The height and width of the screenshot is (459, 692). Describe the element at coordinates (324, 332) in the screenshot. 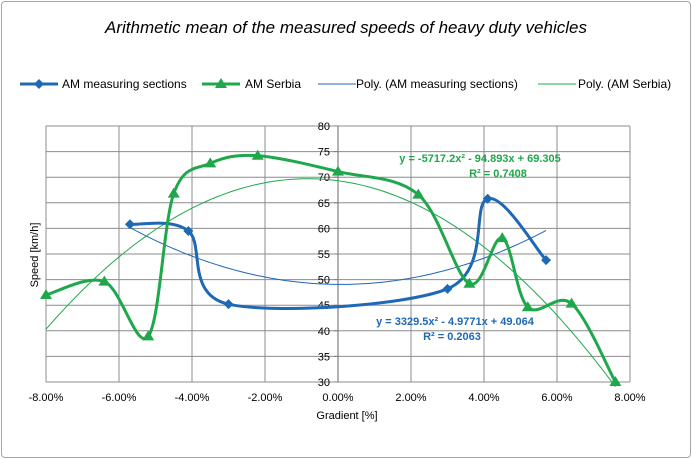

I see `y-tick-label: 40` at that location.